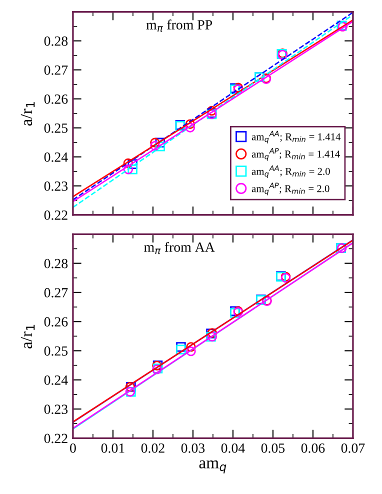  What do you see at coordinates (291, 171) in the screenshot?
I see `legend-label: am$_{q}$$^{AA}$; R$_{min}$ = 2.0` at bounding box center [291, 171].